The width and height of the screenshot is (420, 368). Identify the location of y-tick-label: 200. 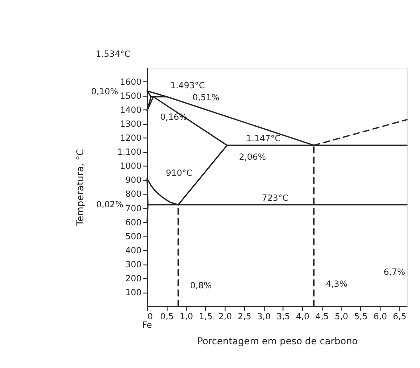
(134, 279).